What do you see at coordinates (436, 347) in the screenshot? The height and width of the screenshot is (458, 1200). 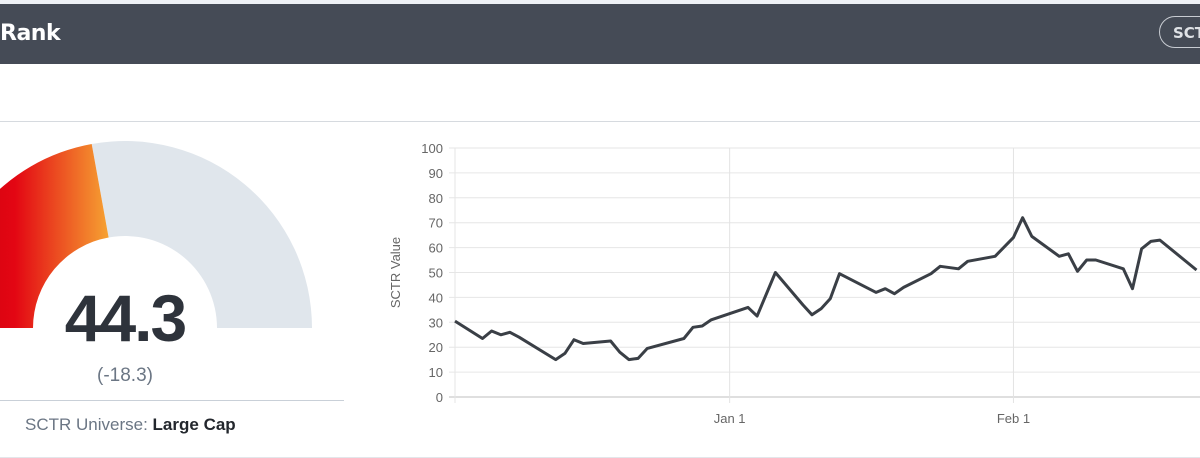 I see `y-tick-label: 20` at bounding box center [436, 347].